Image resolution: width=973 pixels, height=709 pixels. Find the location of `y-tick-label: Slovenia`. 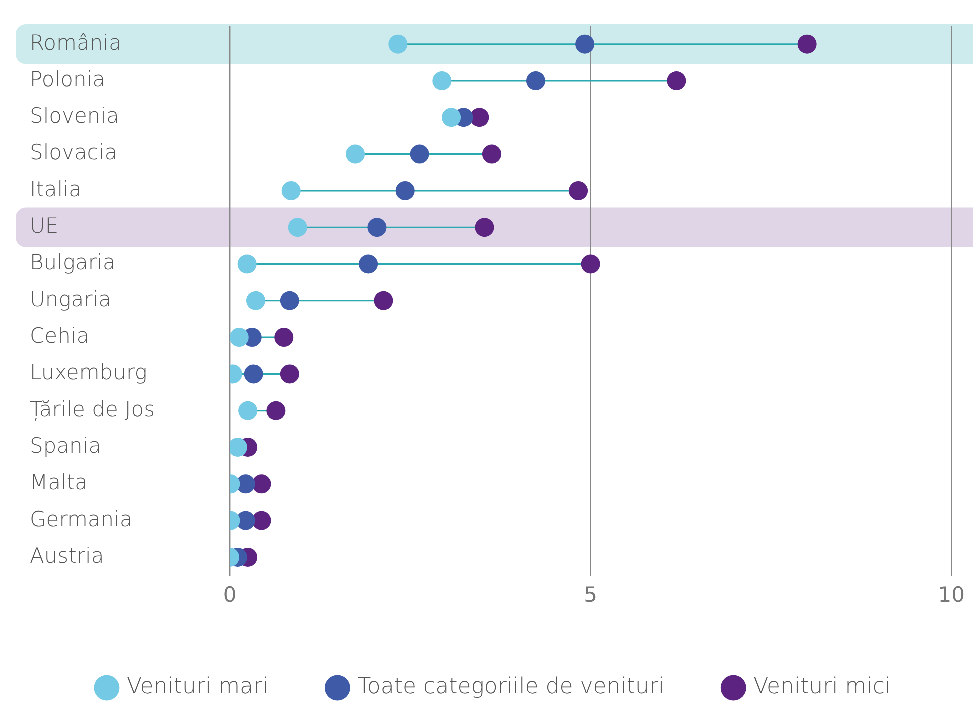

y-tick-label: Slovenia is located at coordinates (75, 116).